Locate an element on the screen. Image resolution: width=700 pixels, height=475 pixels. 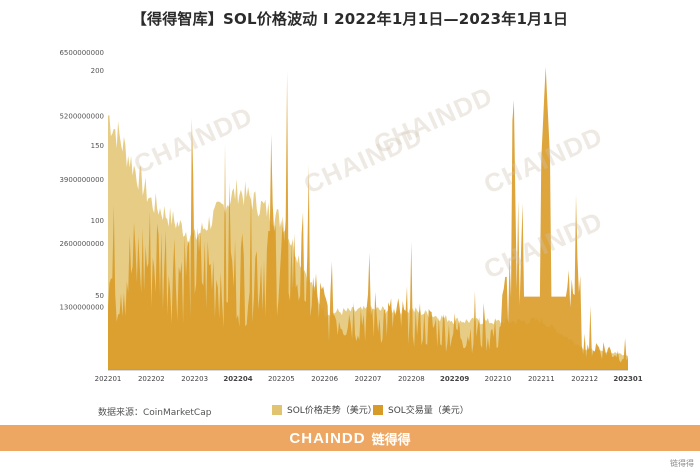
x-tick-label: 202207 is located at coordinates (368, 379).